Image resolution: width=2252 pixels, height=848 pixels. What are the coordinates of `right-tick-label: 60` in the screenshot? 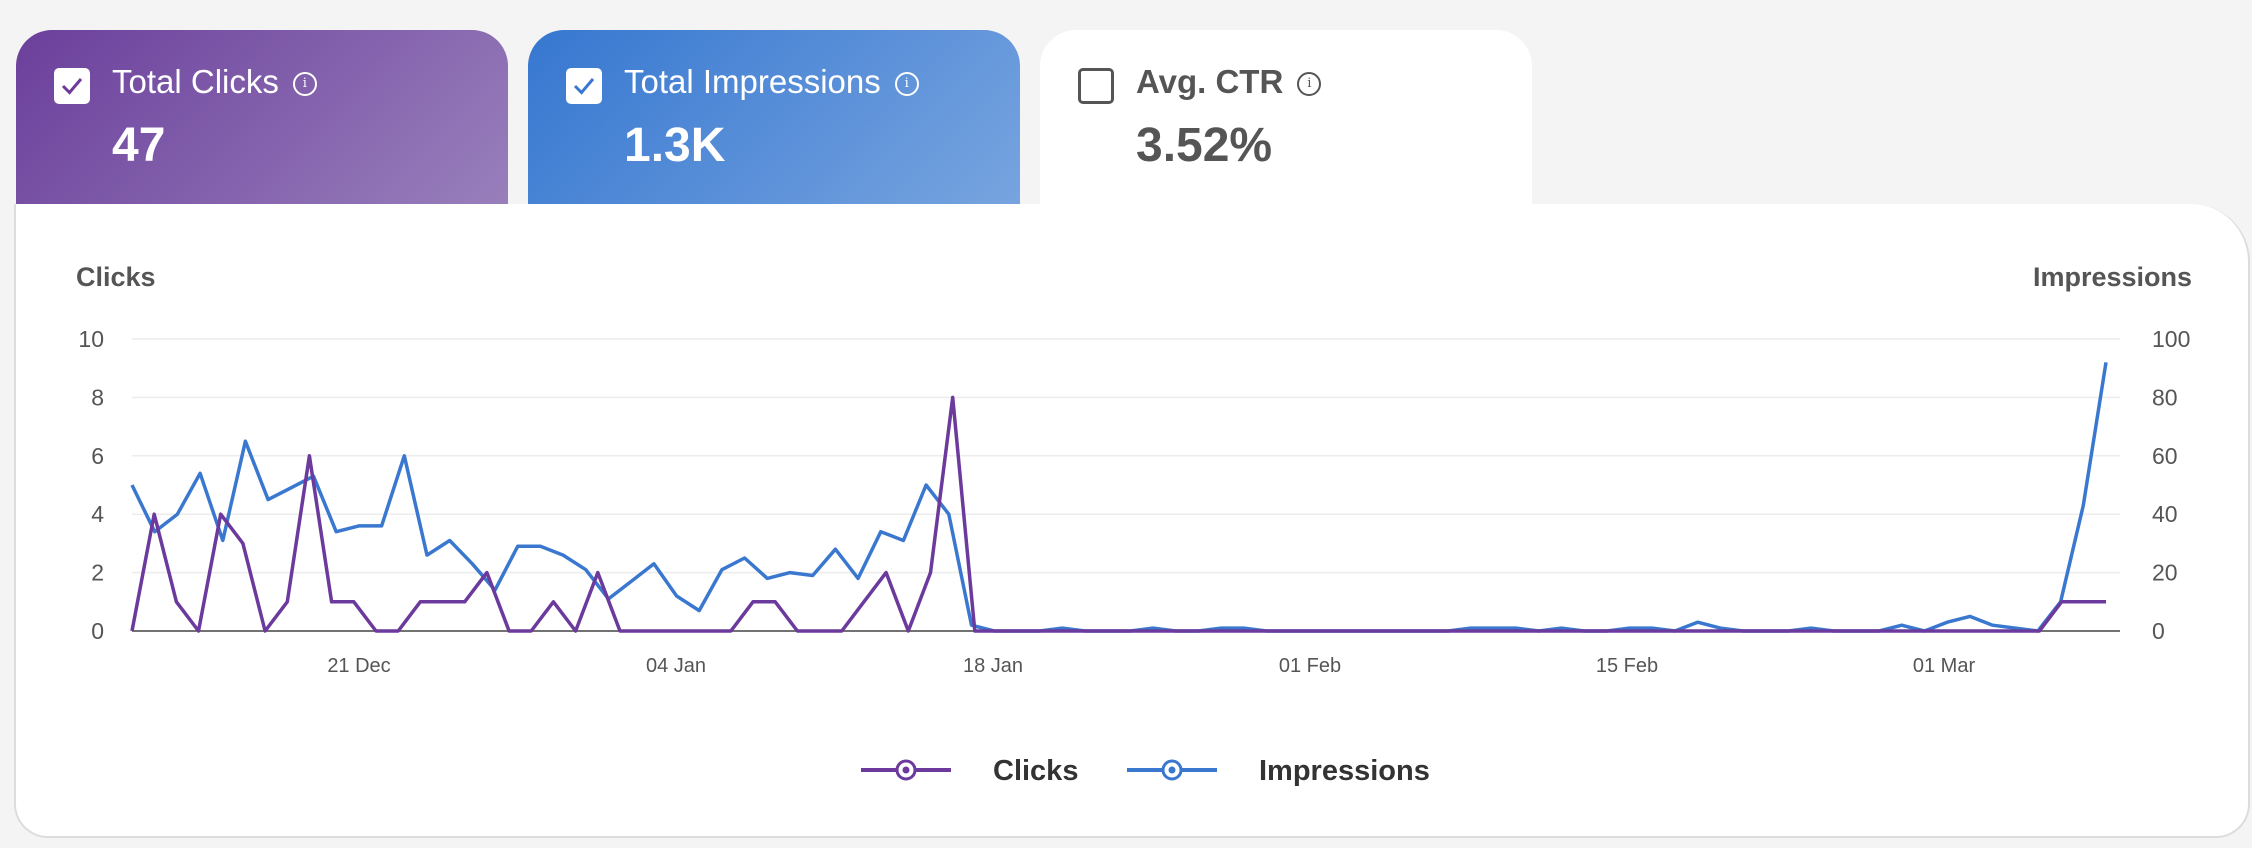 It's located at (2165, 456).